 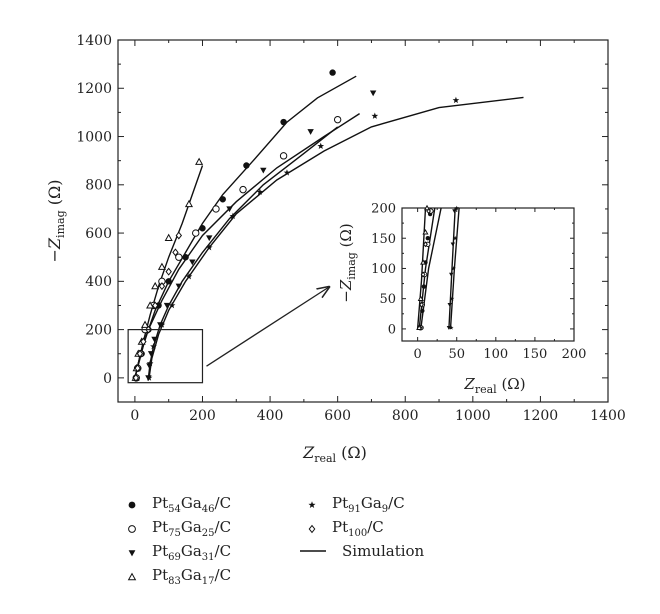 I want to click on main-x-tick-label: 800, so click(x=405, y=416).